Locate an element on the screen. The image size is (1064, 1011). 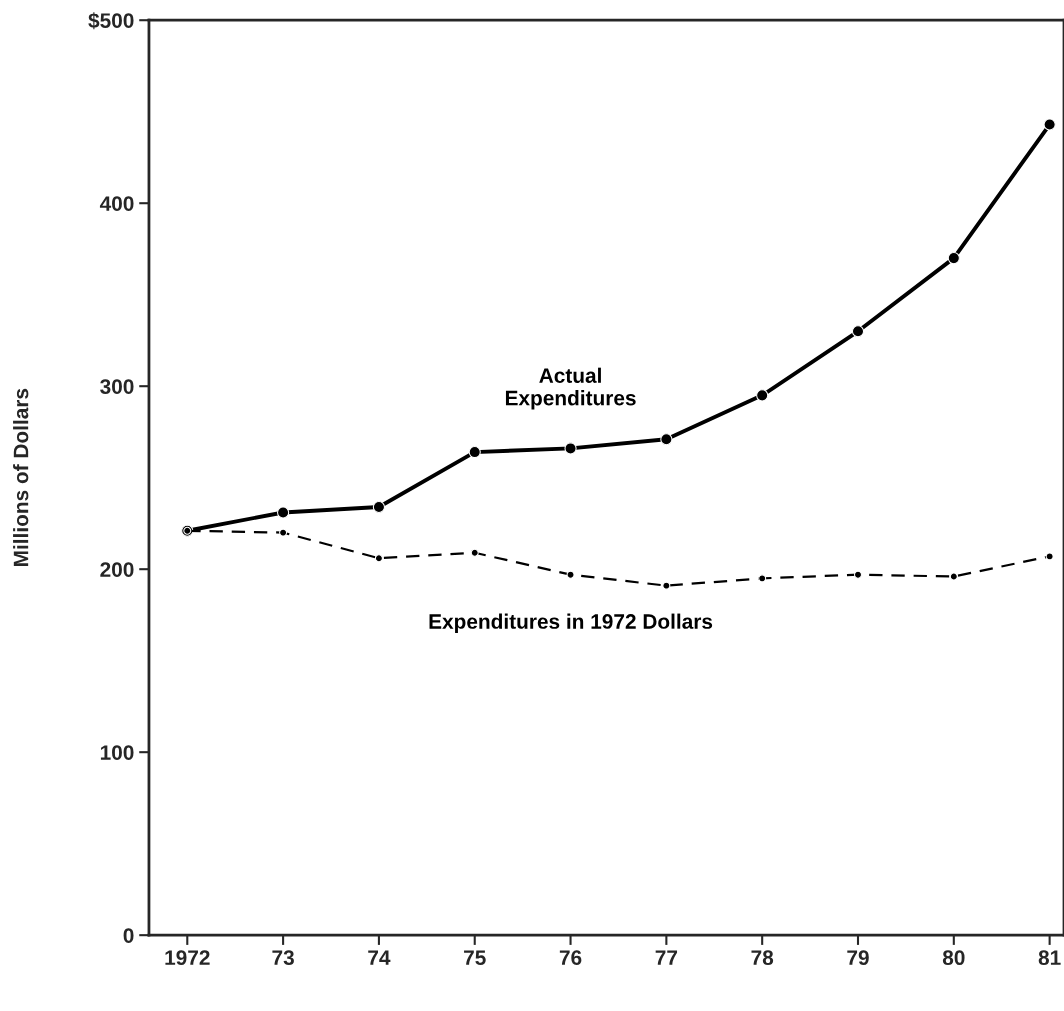
x-tick-label: 81 is located at coordinates (1049, 958).